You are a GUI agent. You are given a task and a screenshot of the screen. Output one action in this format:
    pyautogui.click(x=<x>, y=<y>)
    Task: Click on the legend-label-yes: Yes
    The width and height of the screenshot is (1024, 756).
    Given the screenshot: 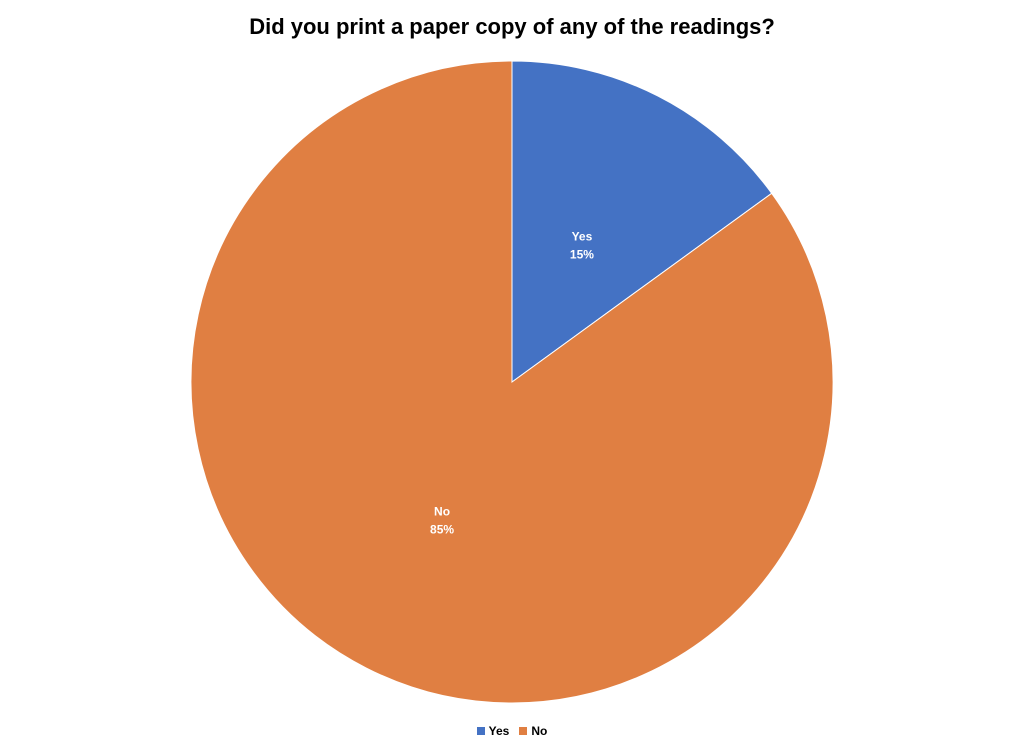 What is the action you would take?
    pyautogui.click(x=499, y=731)
    